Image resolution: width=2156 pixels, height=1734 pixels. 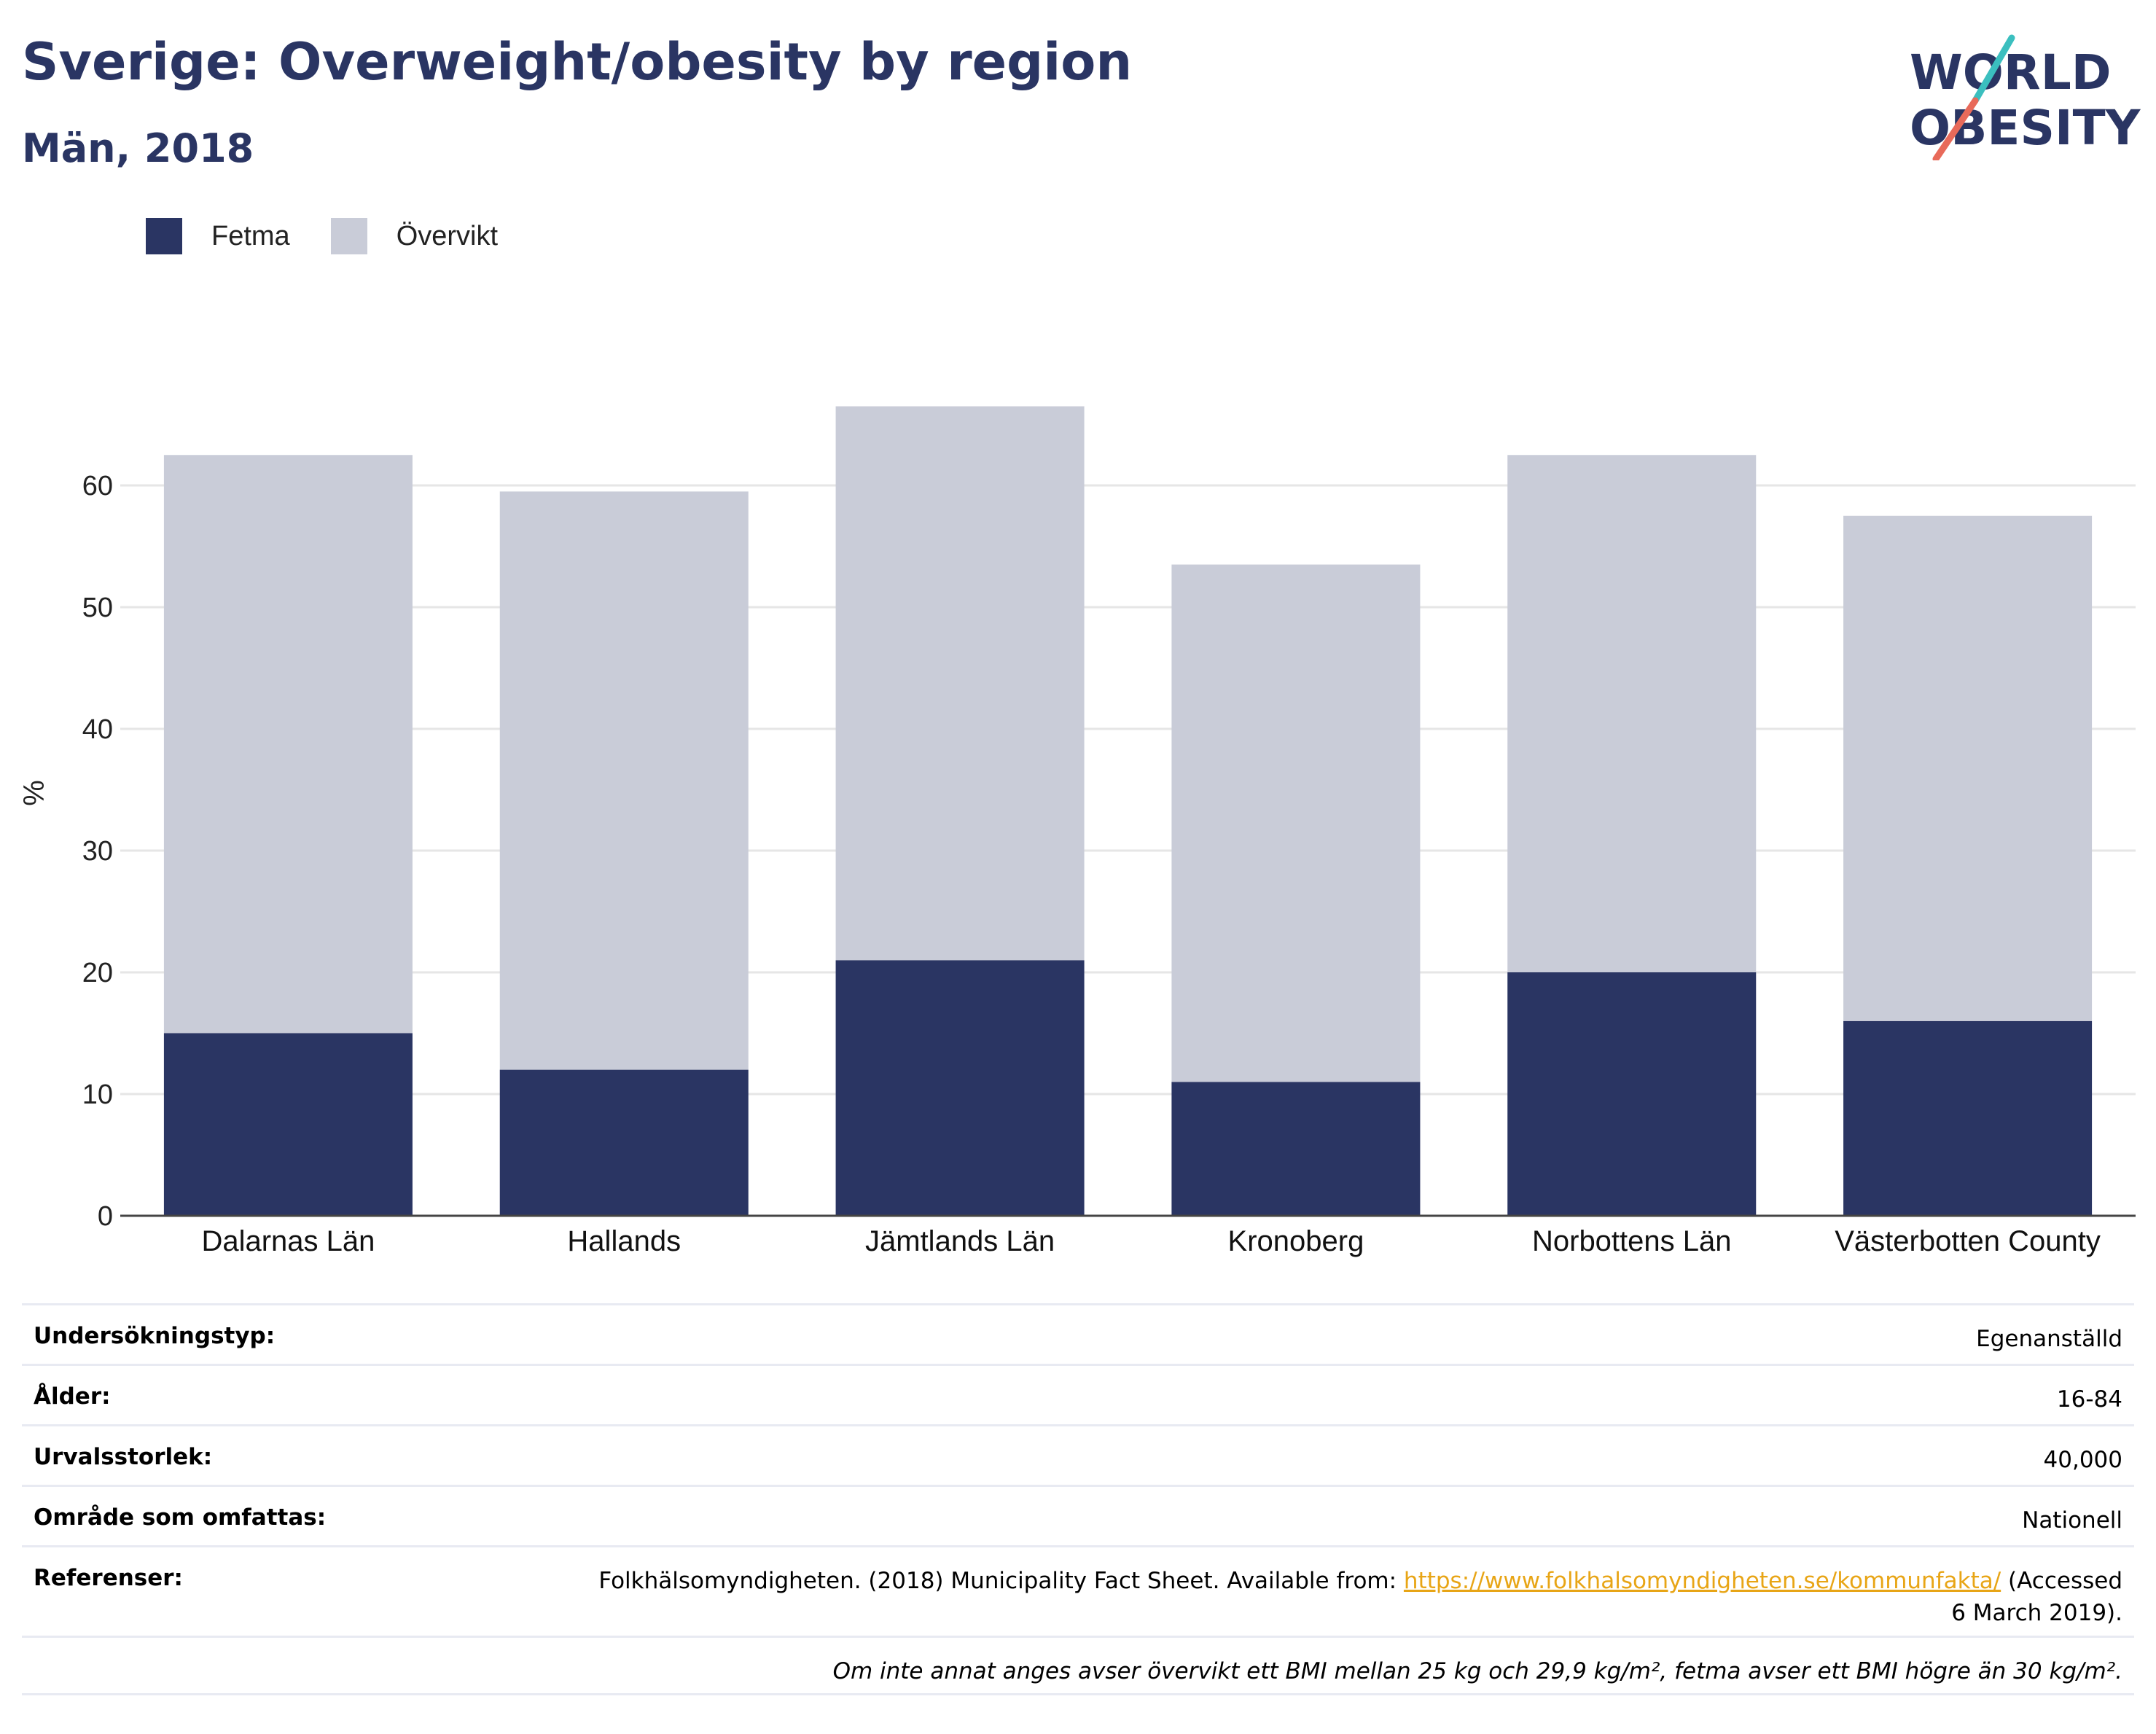 What do you see at coordinates (2037, 1613) in the screenshot?
I see `reference-accessed: 6 March 2019).` at bounding box center [2037, 1613].